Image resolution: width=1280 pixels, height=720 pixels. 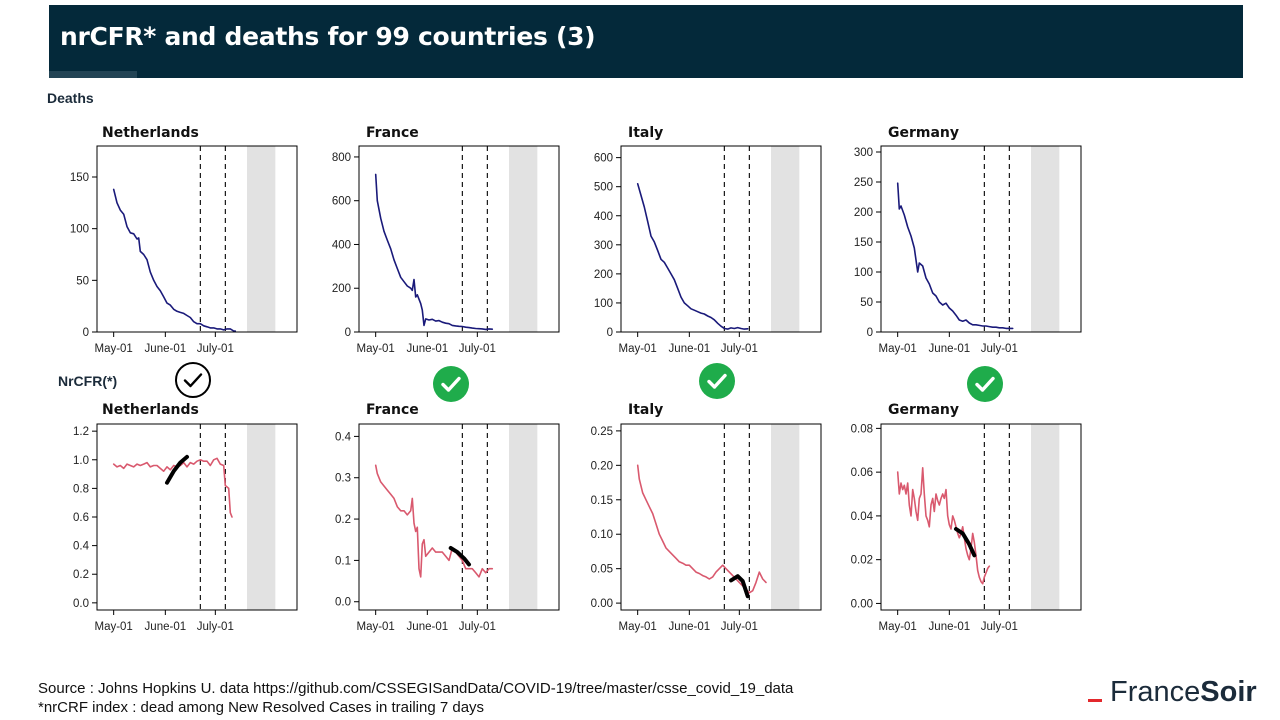 I want to click on y-tick-label: 0.10, so click(x=602, y=535).